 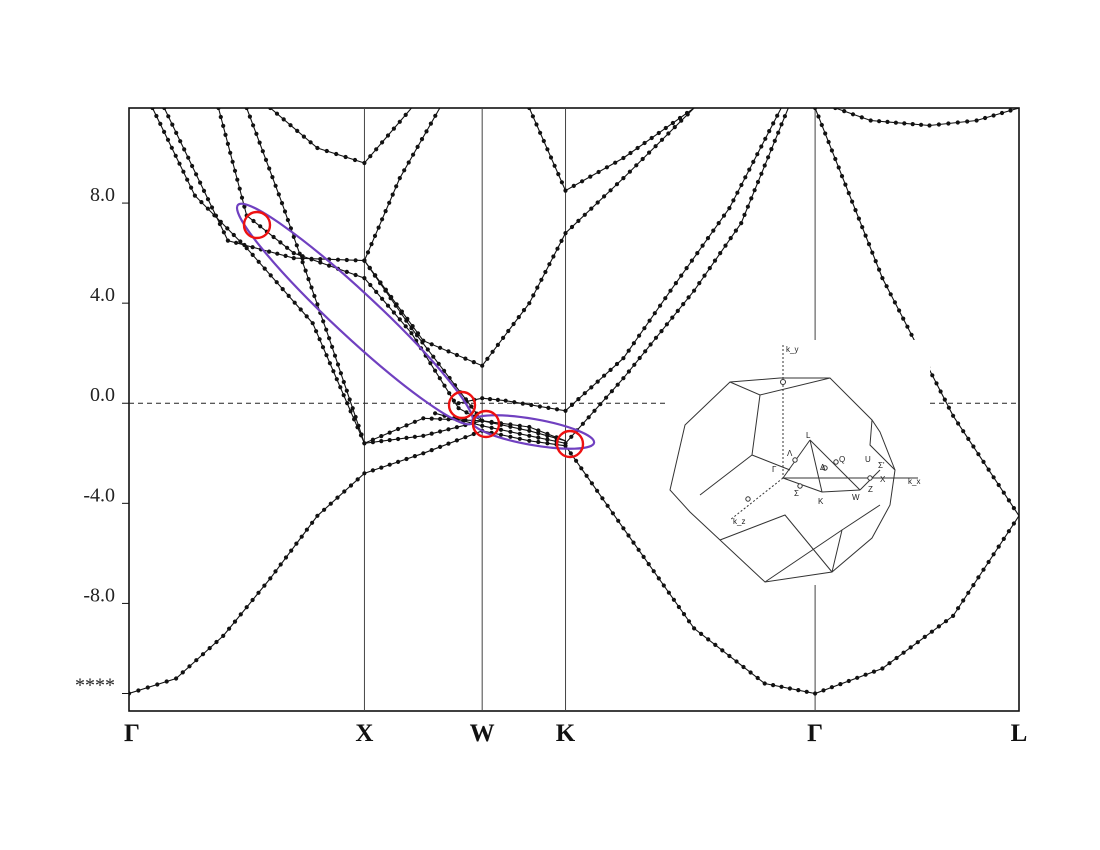 What do you see at coordinates (815, 733) in the screenshot?
I see `x-tick-label: Γ` at bounding box center [815, 733].